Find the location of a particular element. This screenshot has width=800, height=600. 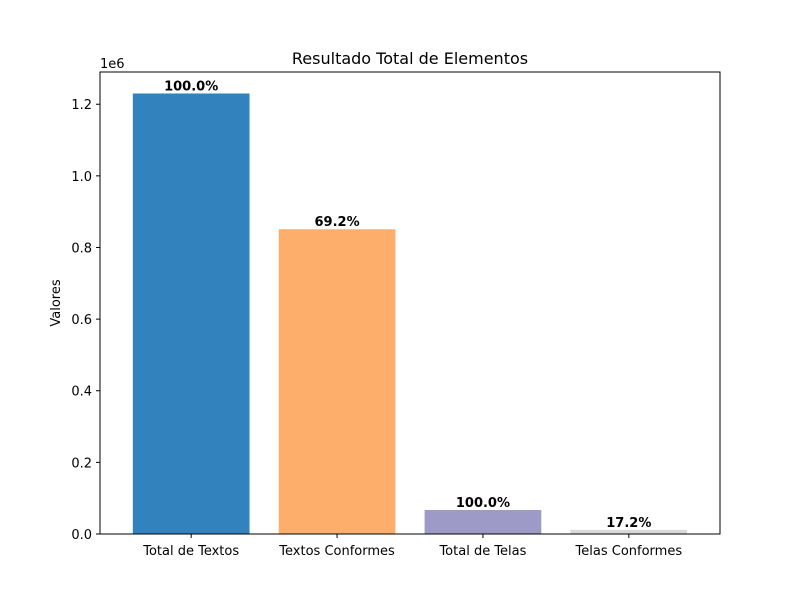

x-tick-label-1: Textos Conformes is located at coordinates (336, 551).